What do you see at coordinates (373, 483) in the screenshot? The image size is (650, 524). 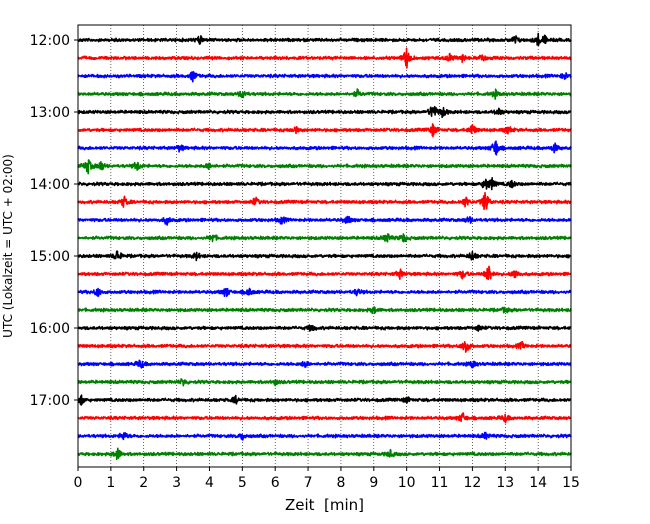 I see `x-tick-label-9: 9` at bounding box center [373, 483].